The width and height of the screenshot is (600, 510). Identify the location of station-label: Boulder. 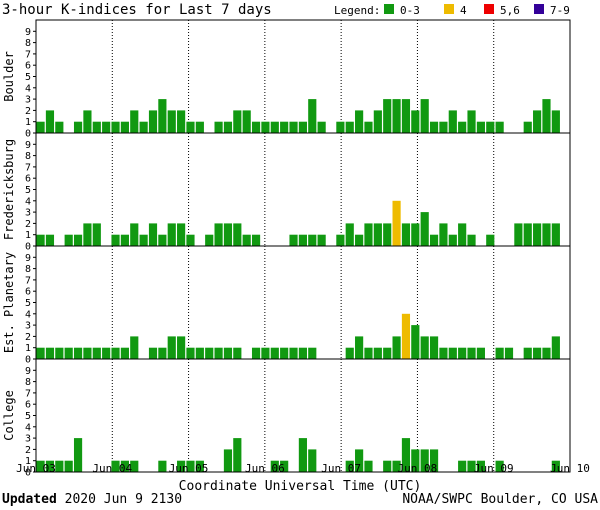
(9, 76).